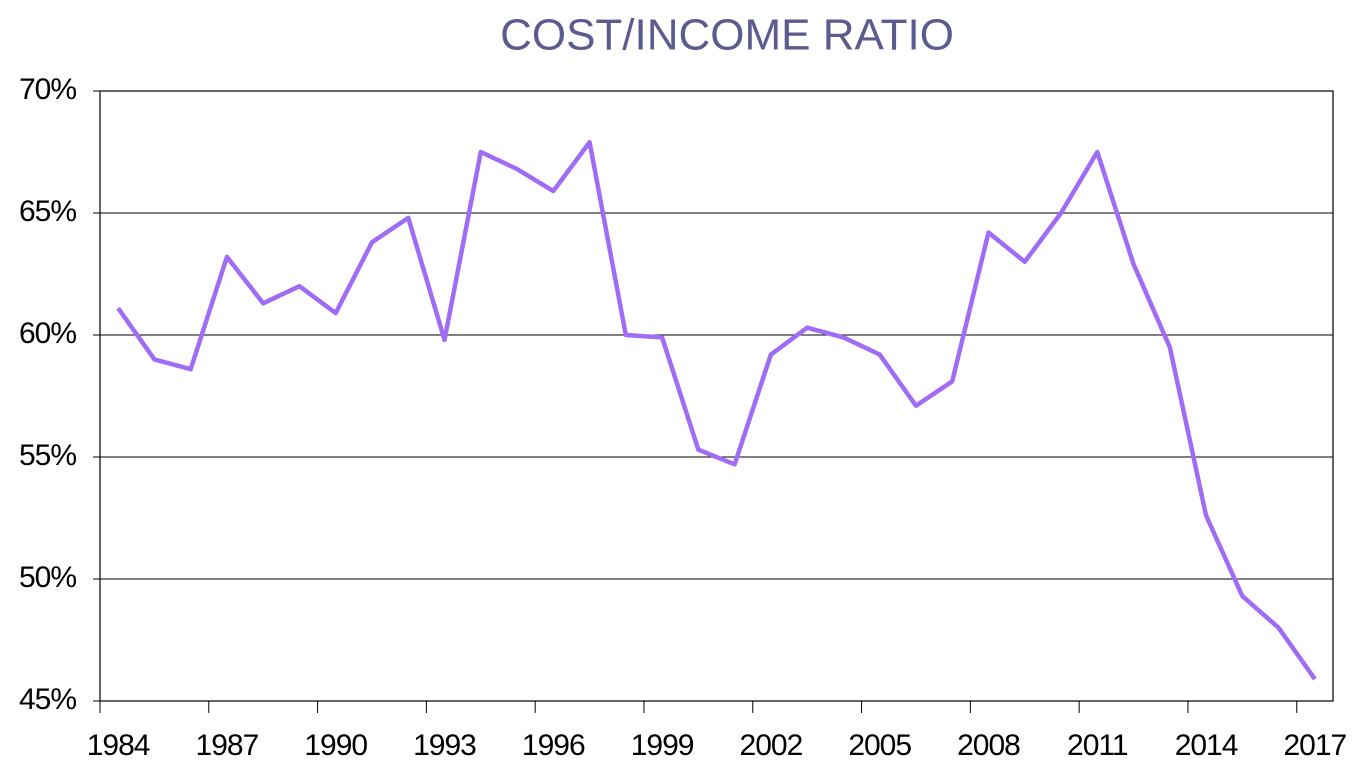 This screenshot has height=778, width=1355. What do you see at coordinates (47, 89) in the screenshot?
I see `y-tick-label: 70%` at bounding box center [47, 89].